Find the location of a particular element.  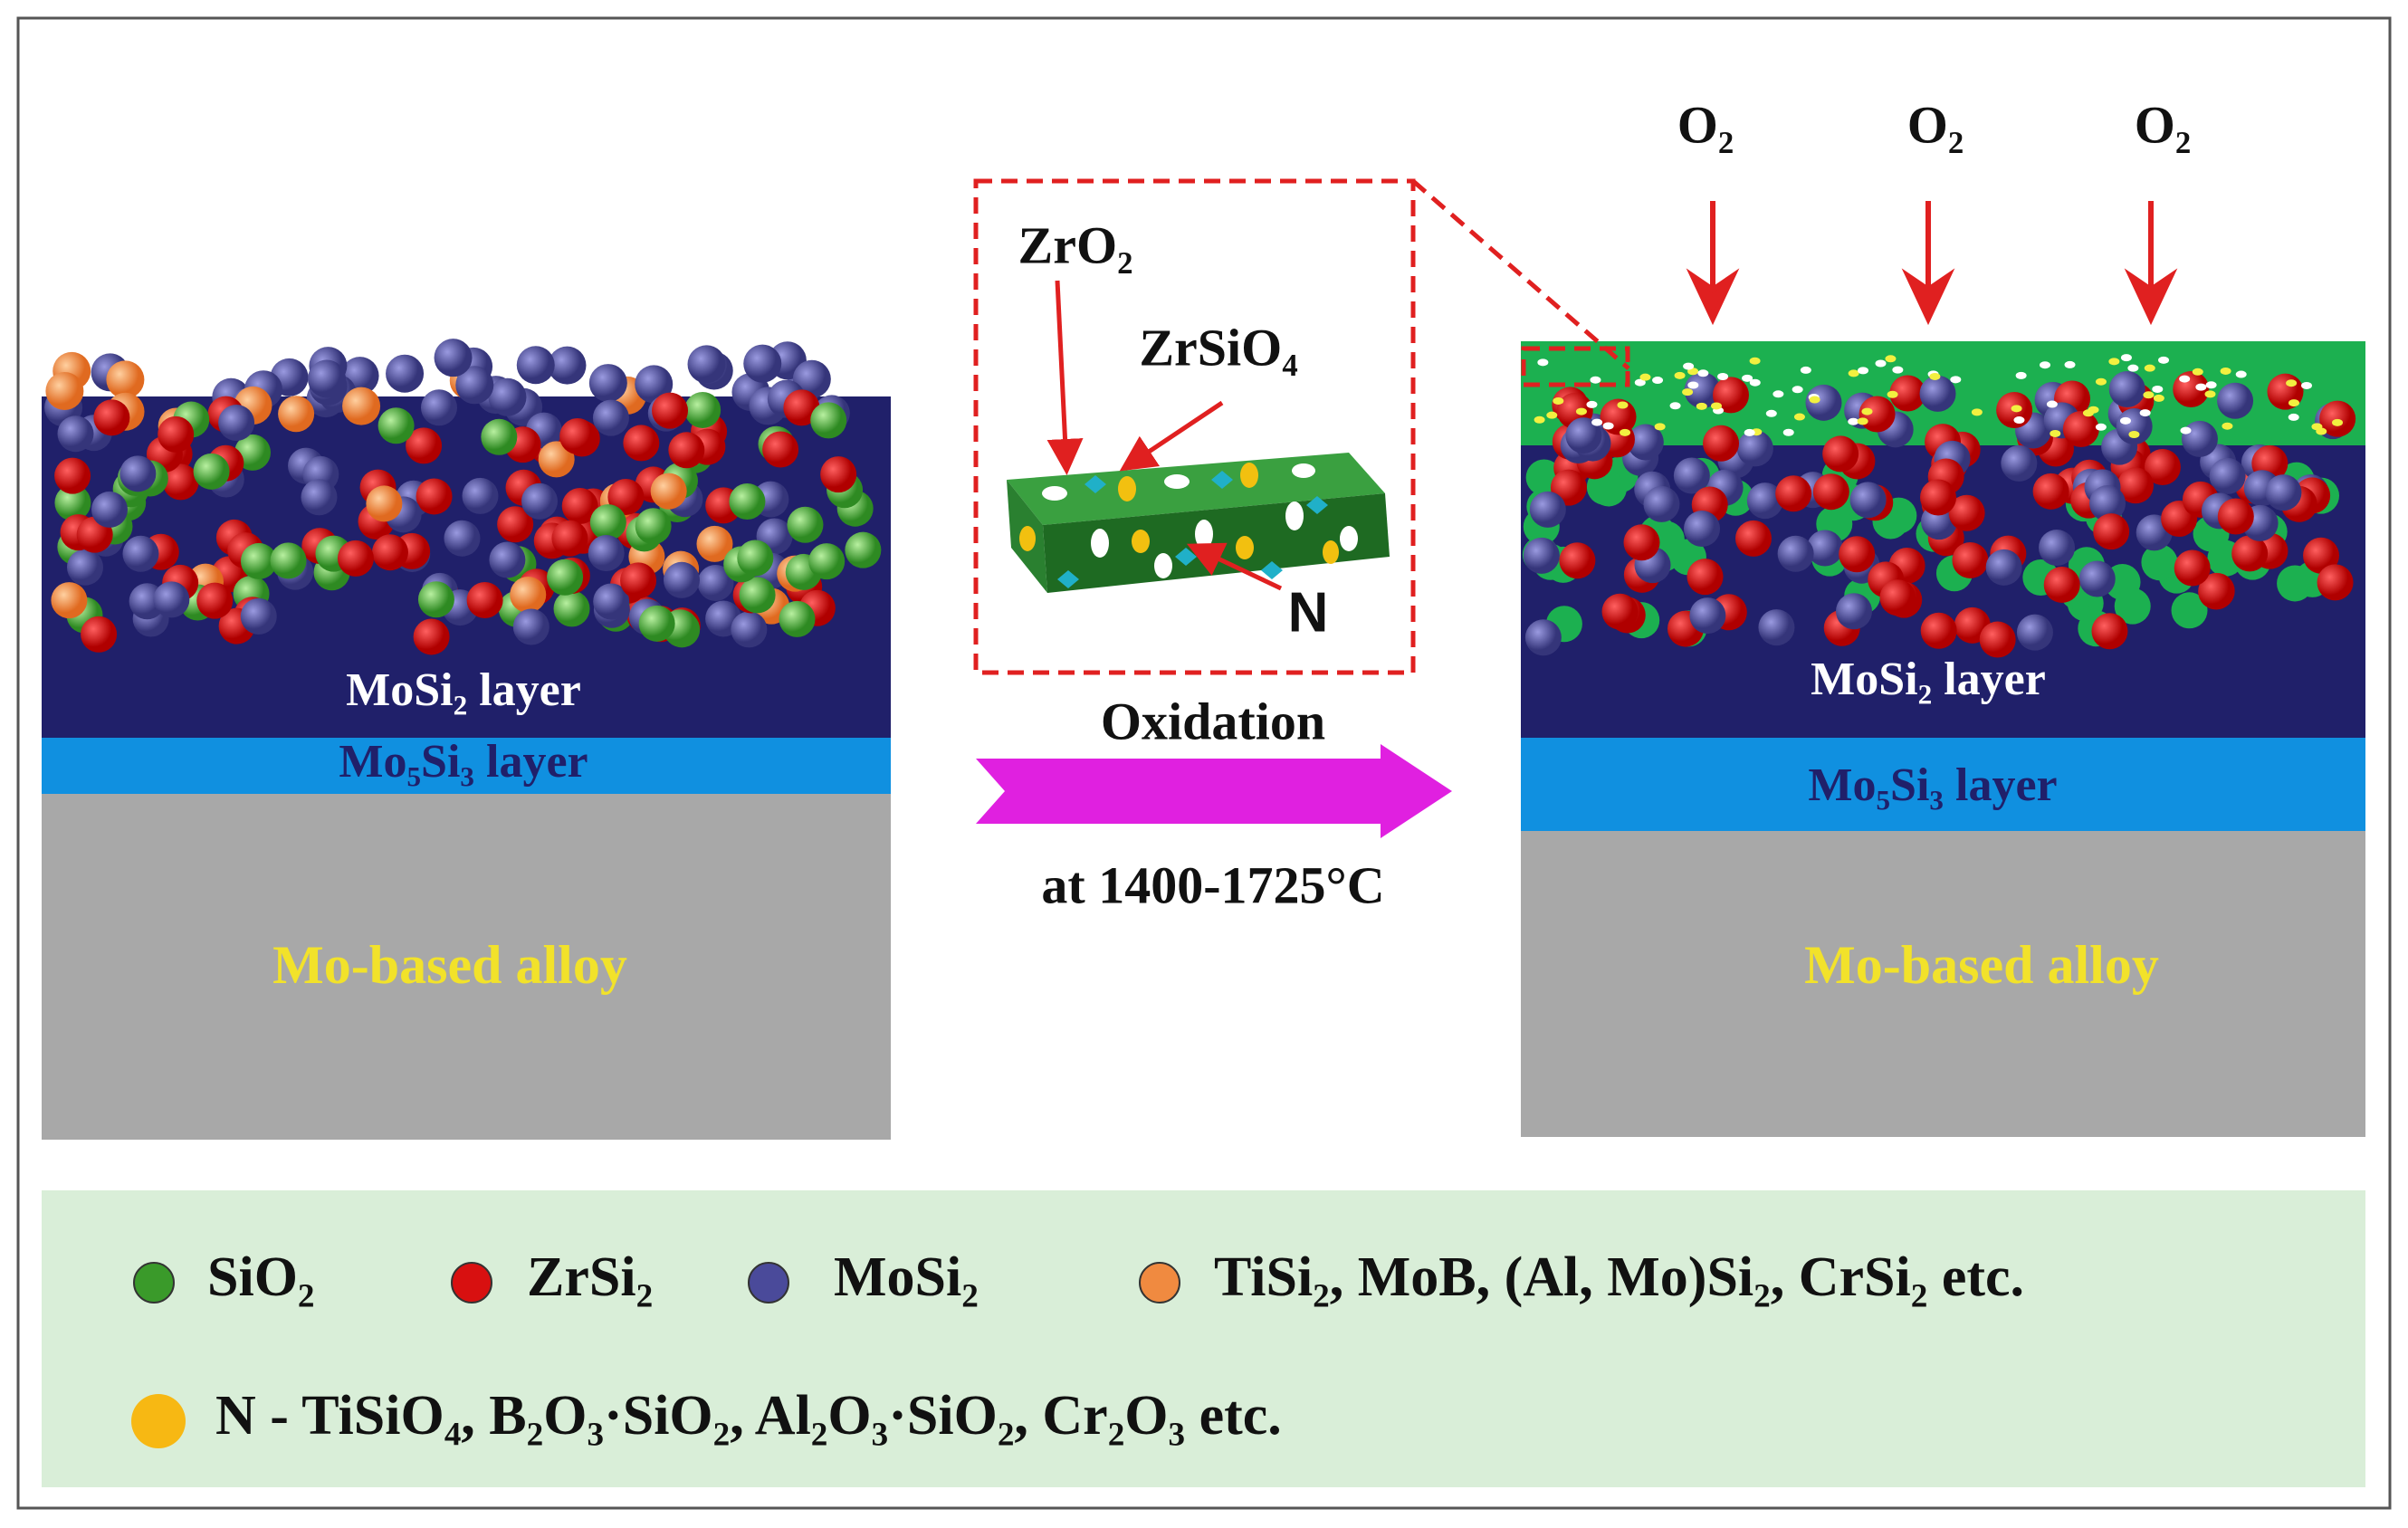

legend-label: MoSi₂ is located at coordinates (906, 1277).